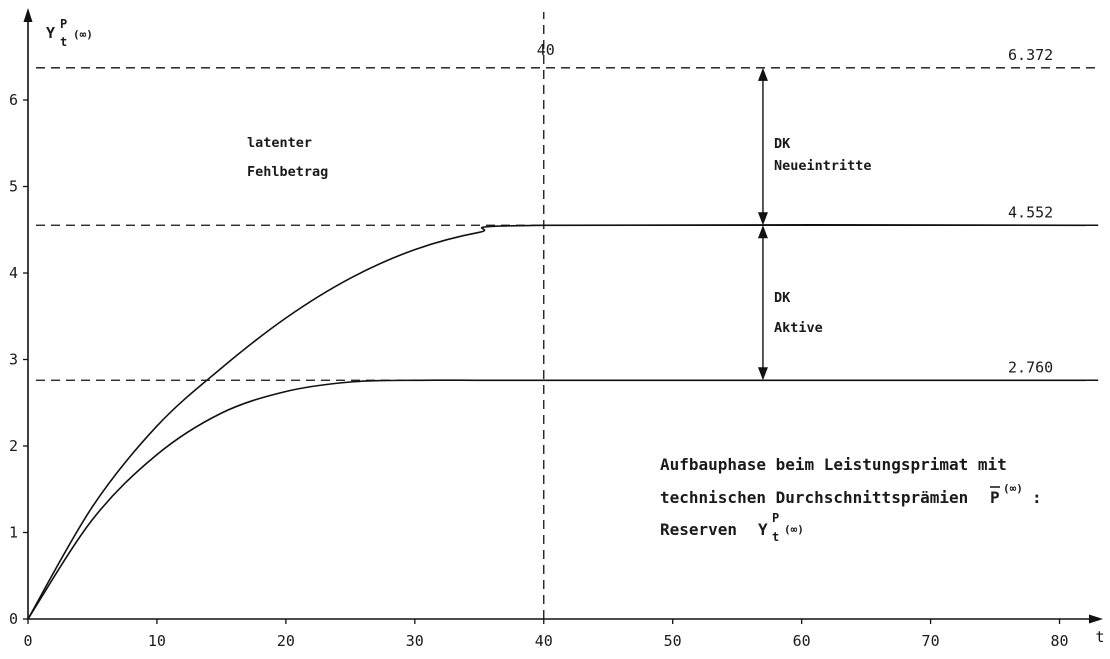 The width and height of the screenshot is (1110, 659). What do you see at coordinates (279, 143) in the screenshot?
I see `annotation-latenter: latenter` at bounding box center [279, 143].